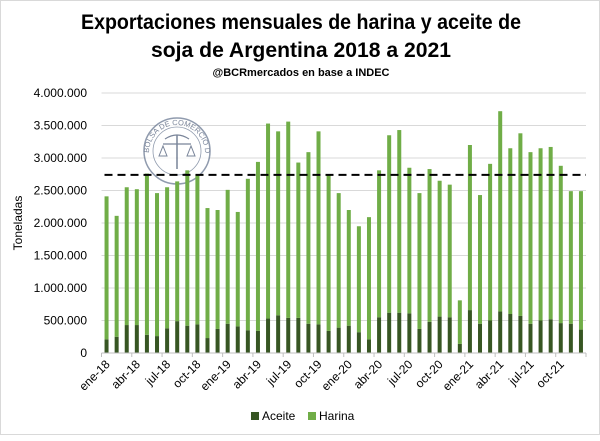 The image size is (600, 441). What do you see at coordinates (61, 191) in the screenshot?
I see `y-tick-label: 2.500.000` at bounding box center [61, 191].